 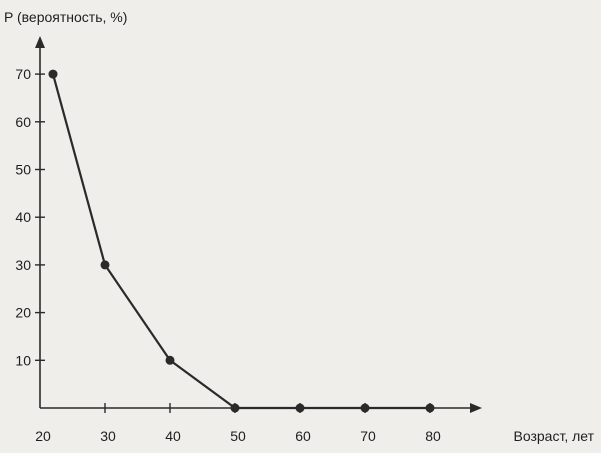 I want to click on y-tick-label: 30, so click(x=23, y=265).